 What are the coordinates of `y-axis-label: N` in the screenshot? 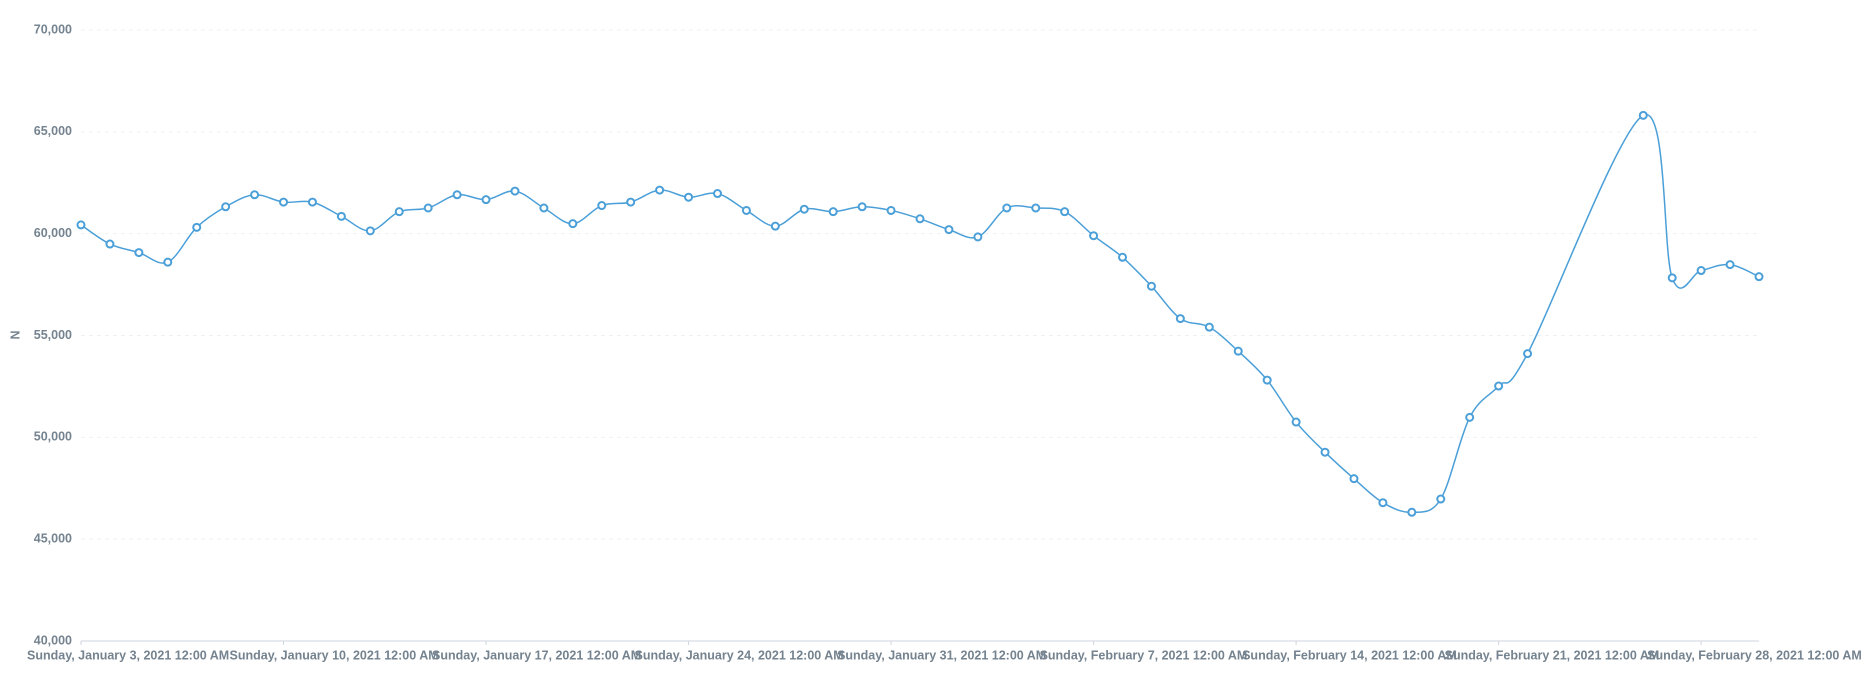 It's located at (15, 334).